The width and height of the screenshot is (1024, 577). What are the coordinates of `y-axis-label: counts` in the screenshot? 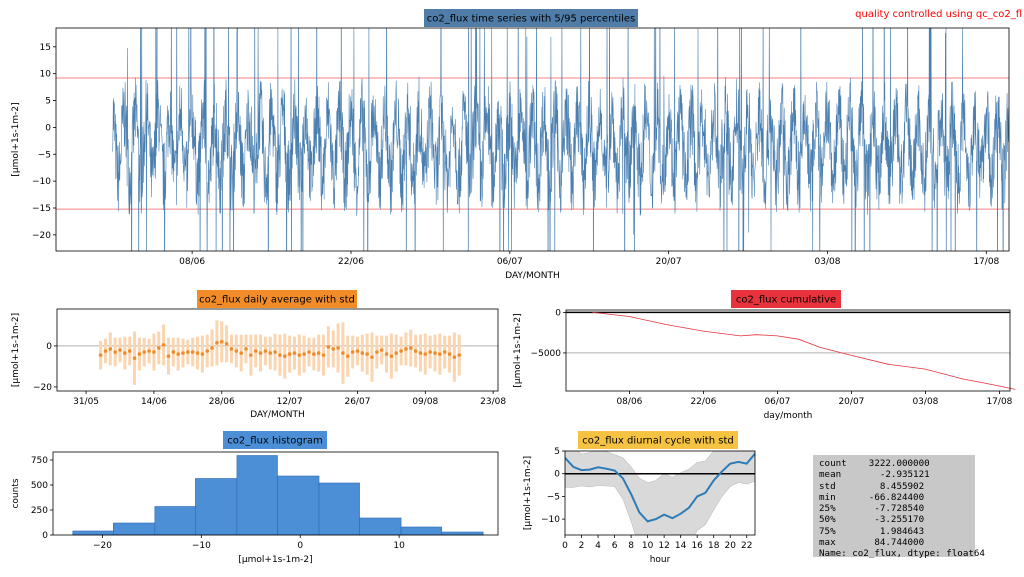 It's located at (16, 493).